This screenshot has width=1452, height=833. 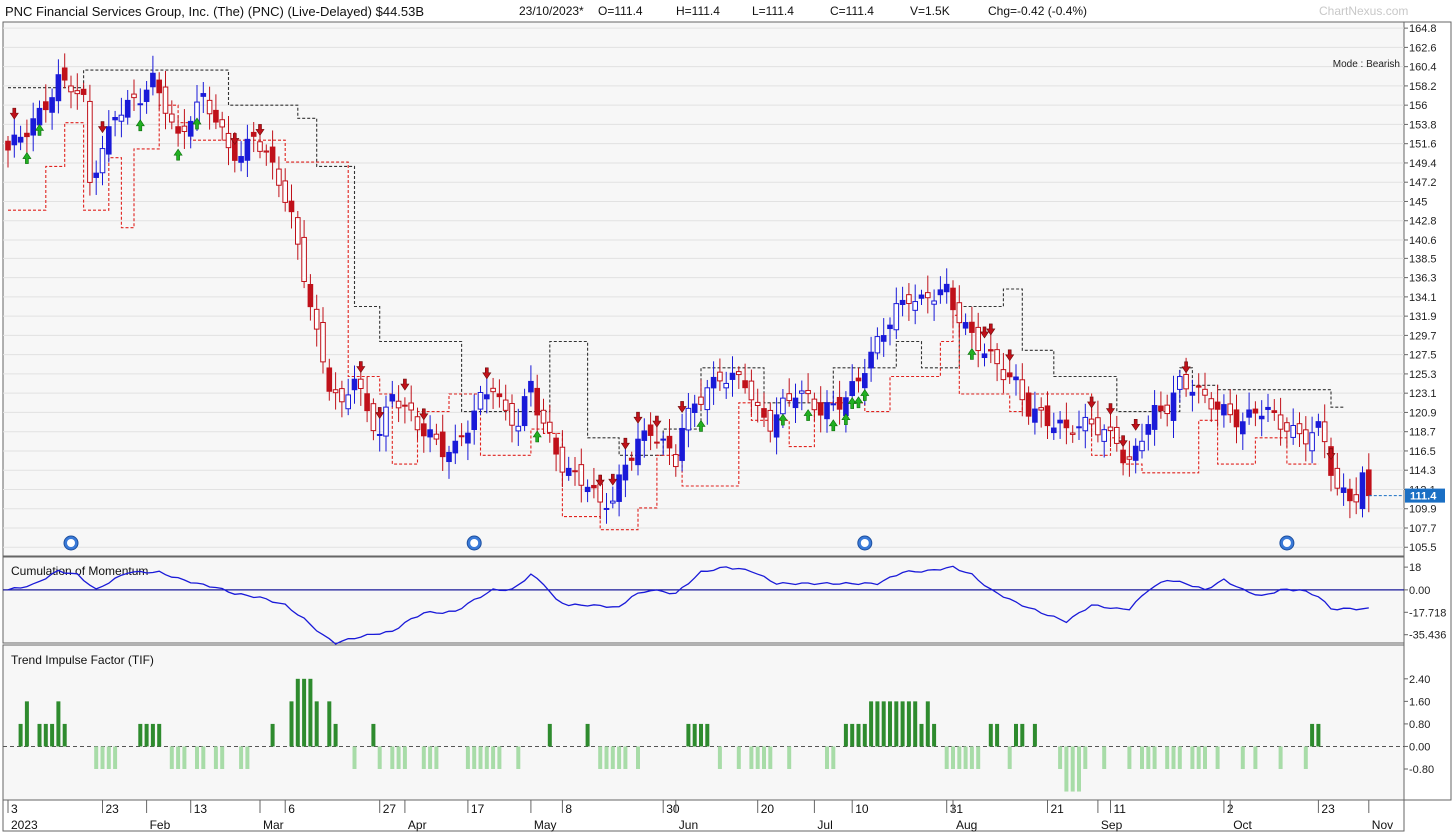 I want to click on momentum-panel: Cumulation of Momentum, so click(x=703, y=604).